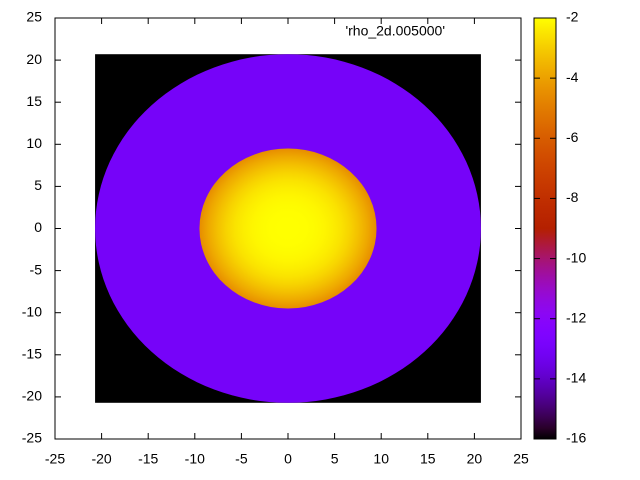 This screenshot has height=480, width=640. I want to click on y-tick-label: -25, so click(32, 438).